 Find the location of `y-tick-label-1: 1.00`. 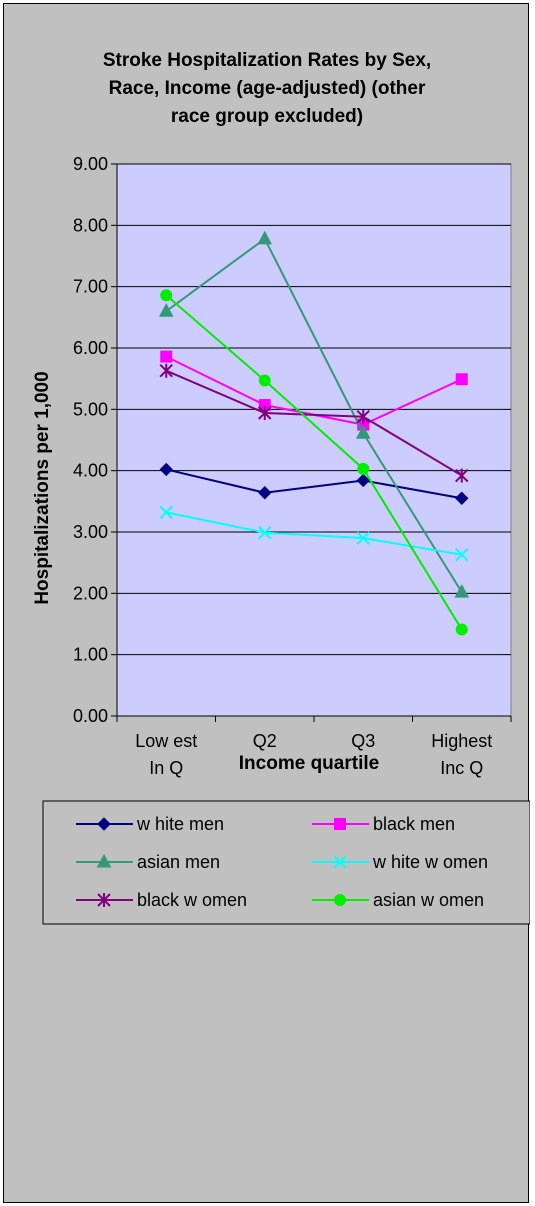

y-tick-label-1: 1.00 is located at coordinates (90, 655).